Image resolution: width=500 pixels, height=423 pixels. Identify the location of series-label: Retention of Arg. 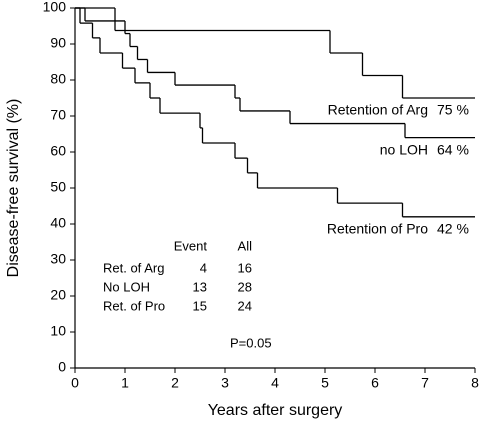
(378, 110).